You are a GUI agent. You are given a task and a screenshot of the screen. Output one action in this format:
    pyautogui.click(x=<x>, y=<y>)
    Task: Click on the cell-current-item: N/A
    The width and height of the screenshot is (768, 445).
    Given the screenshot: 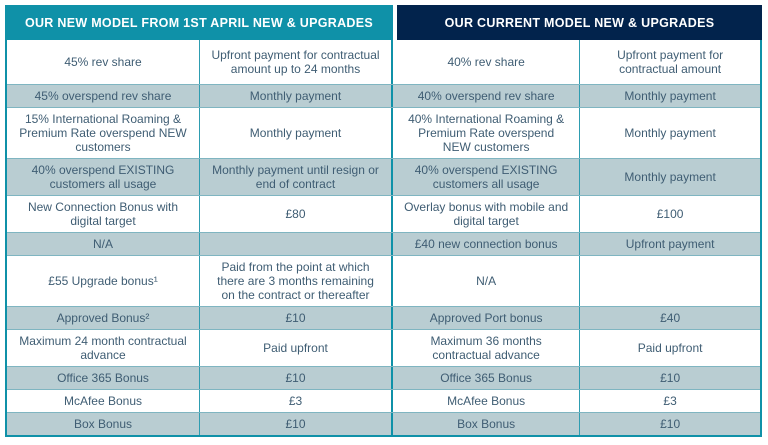 What is the action you would take?
    pyautogui.click(x=485, y=281)
    